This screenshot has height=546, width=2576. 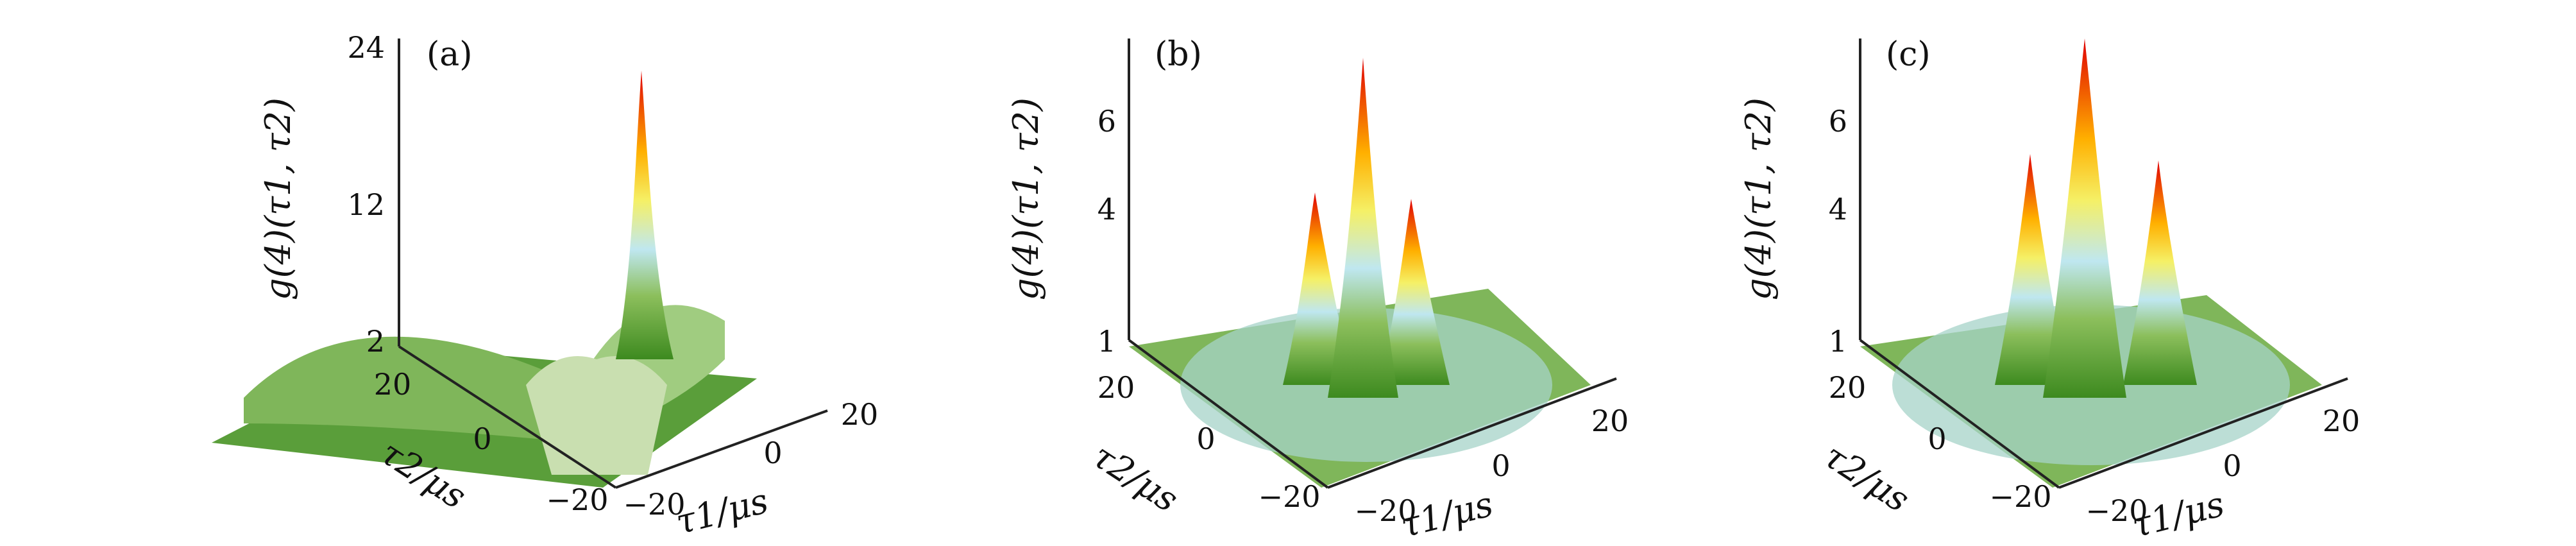 I want to click on y-tick-labels-c: 20 0 −20, so click(x=1940, y=442).